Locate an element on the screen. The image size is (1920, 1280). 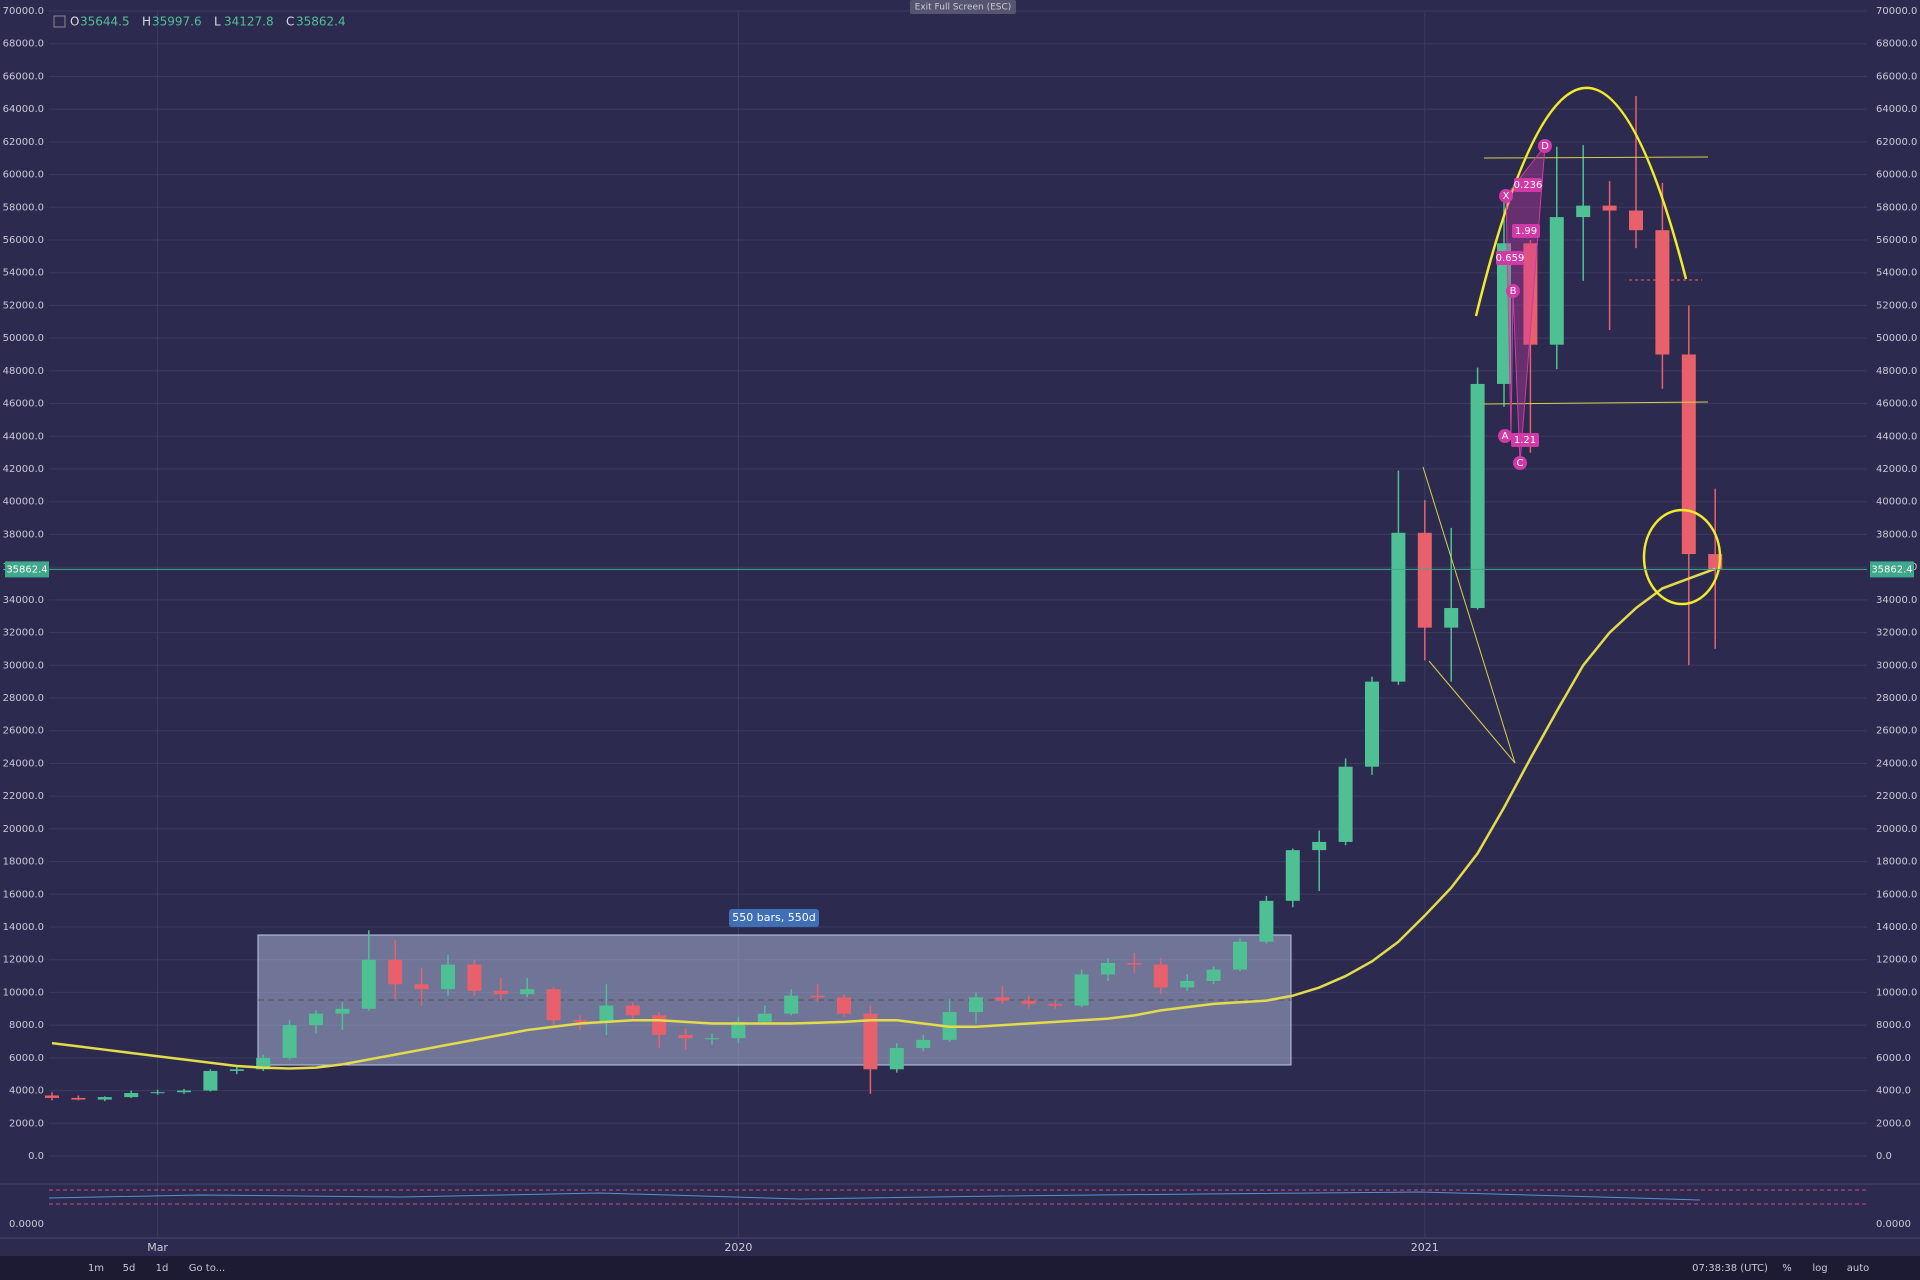
y-tick-label-right: 10000.0 is located at coordinates (1896, 992).